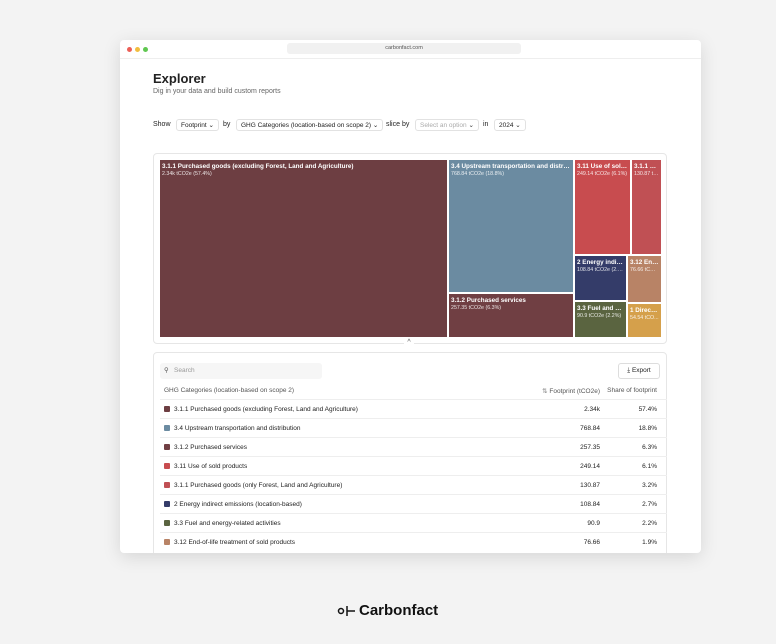 The image size is (776, 644). Describe the element at coordinates (590, 428) in the screenshot. I see `row-footprint: 768.84` at that location.